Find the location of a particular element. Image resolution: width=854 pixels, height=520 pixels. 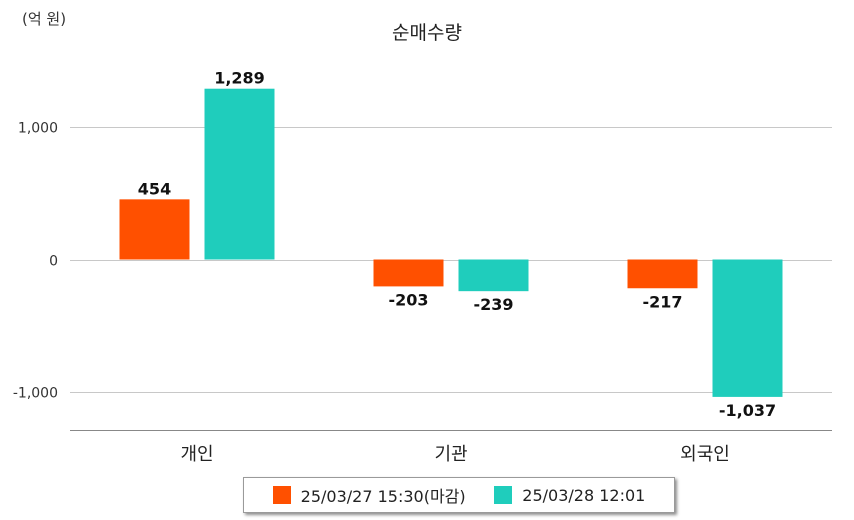

legend-item-series-1: 25/03/27 15:30(마감) is located at coordinates (369, 495).